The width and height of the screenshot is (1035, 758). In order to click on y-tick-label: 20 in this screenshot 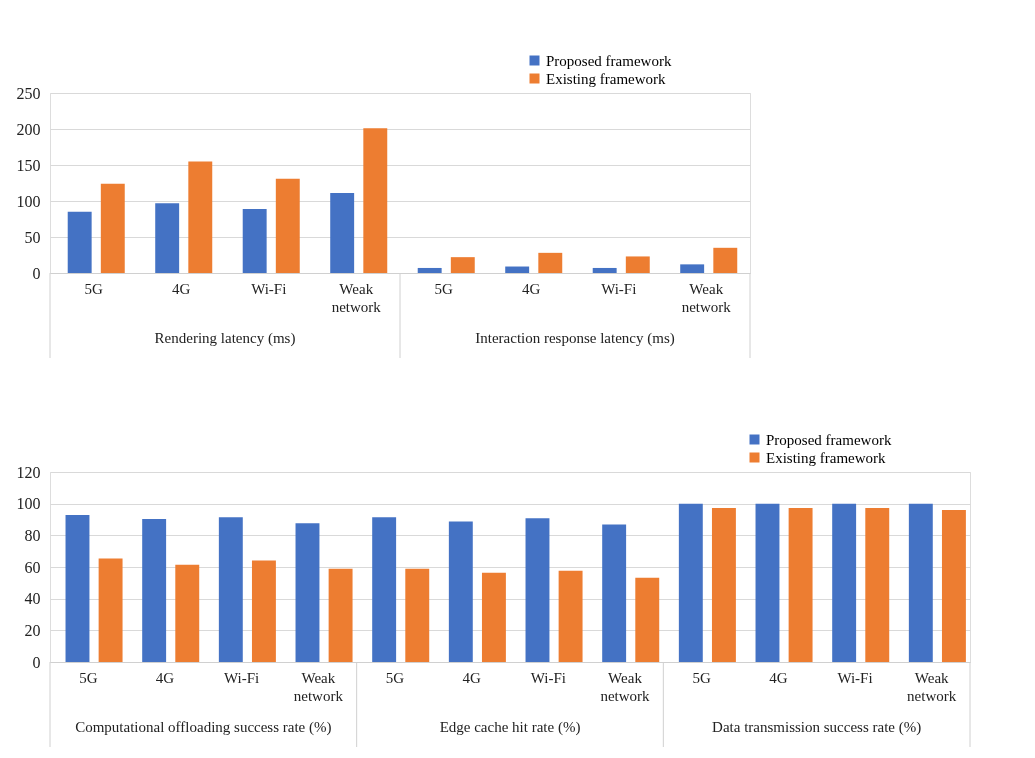, I will do `click(32, 630)`.